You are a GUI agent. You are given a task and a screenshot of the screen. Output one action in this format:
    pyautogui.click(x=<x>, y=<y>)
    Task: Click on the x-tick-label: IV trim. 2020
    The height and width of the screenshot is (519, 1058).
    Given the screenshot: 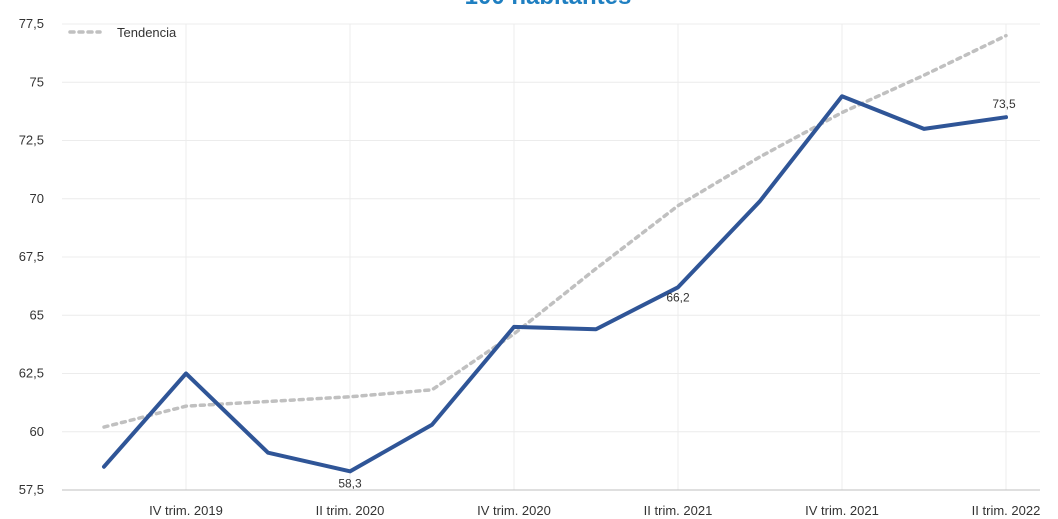 What is the action you would take?
    pyautogui.click(x=514, y=510)
    